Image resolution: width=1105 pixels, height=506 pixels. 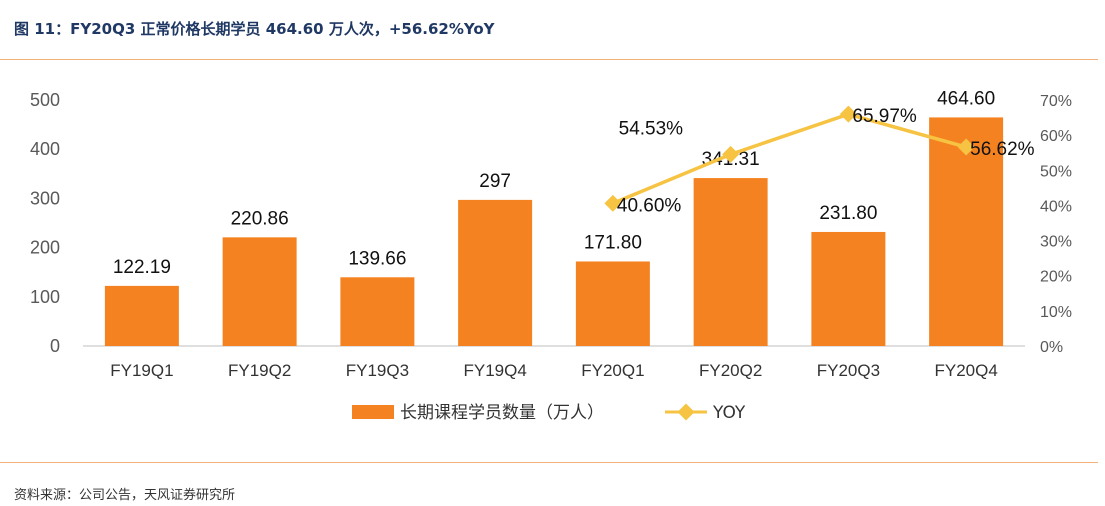 I want to click on left-tick-label: 0, so click(x=55, y=346).